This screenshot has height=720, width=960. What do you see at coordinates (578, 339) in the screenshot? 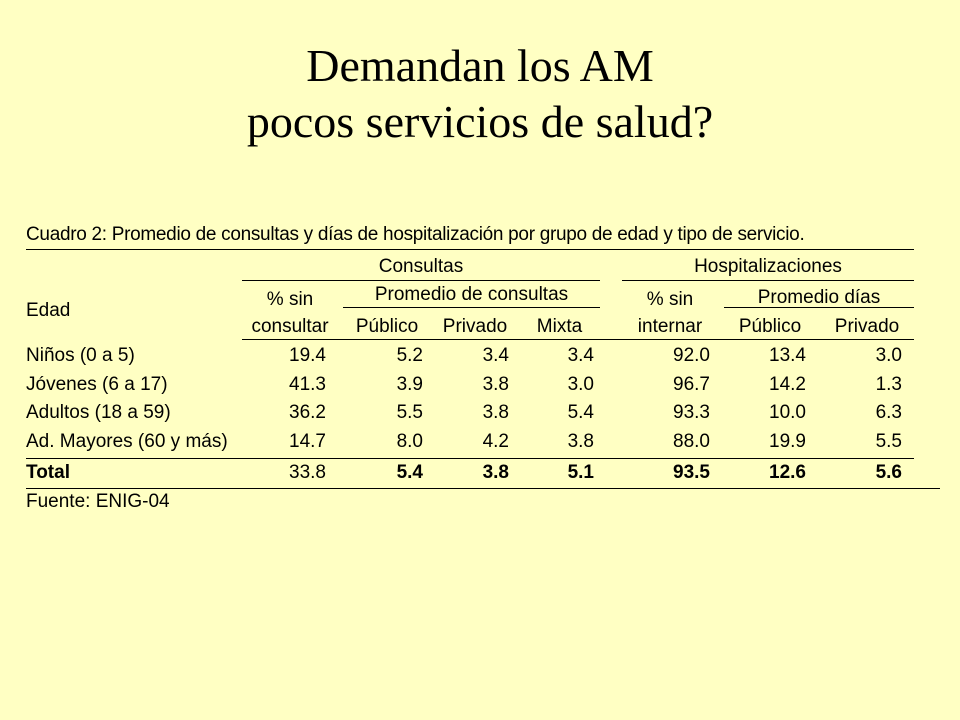
I see `rule-header-bottom` at bounding box center [578, 339].